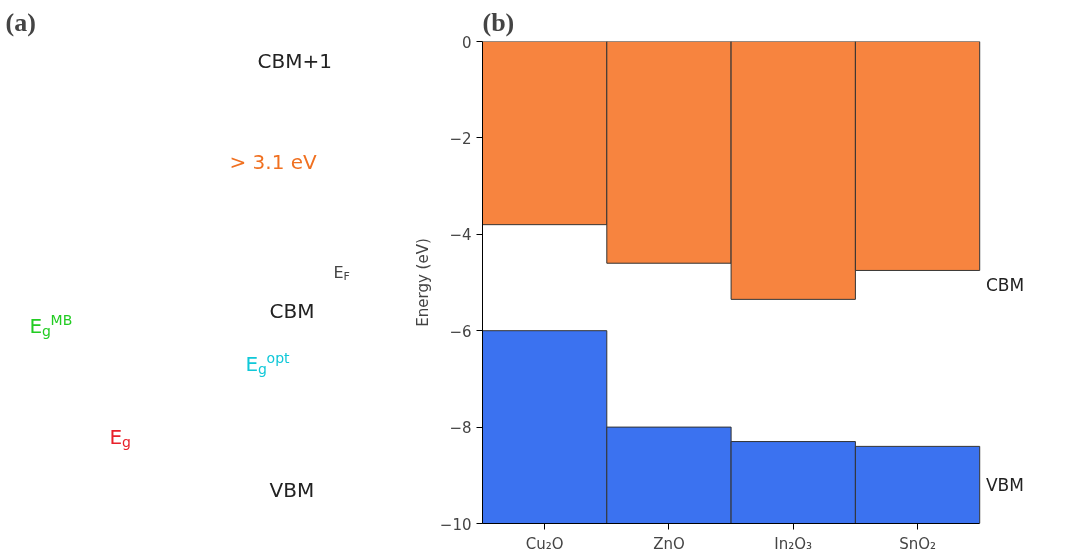 This screenshot has height=559, width=1071. Describe the element at coordinates (292, 489) in the screenshot. I see `text: VBM` at that location.